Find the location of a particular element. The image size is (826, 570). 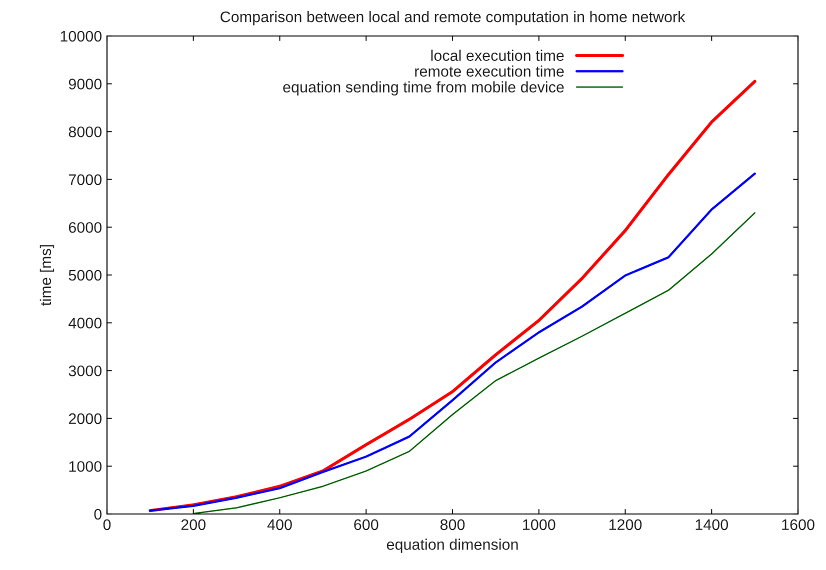

y-tick-label: 0 is located at coordinates (98, 514).